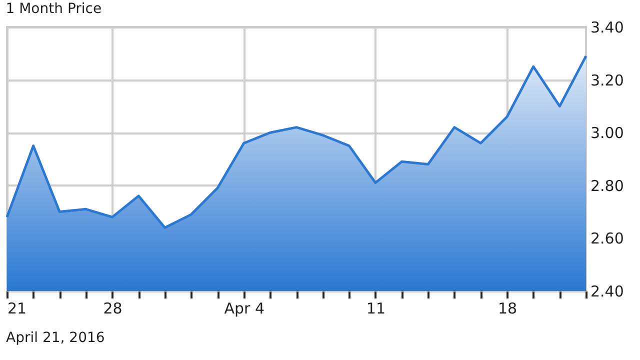  What do you see at coordinates (607, 80) in the screenshot?
I see `y-tick-label: 3.20` at bounding box center [607, 80].